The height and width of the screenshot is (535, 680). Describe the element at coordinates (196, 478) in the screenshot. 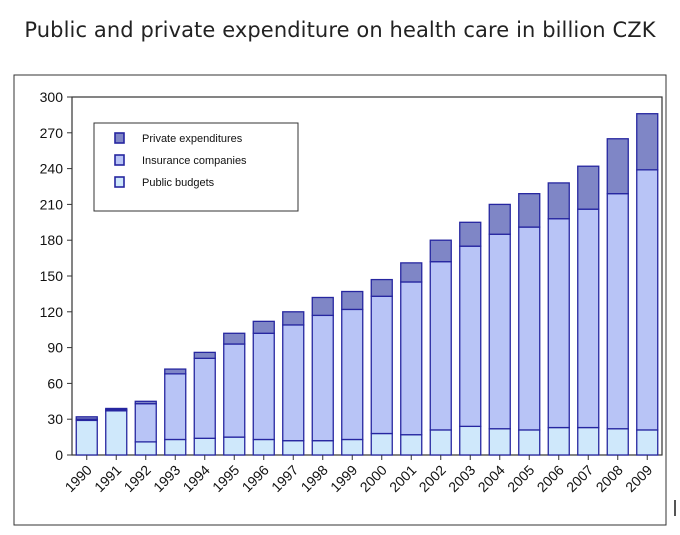

I see `x-tick-label: 1994` at that location.